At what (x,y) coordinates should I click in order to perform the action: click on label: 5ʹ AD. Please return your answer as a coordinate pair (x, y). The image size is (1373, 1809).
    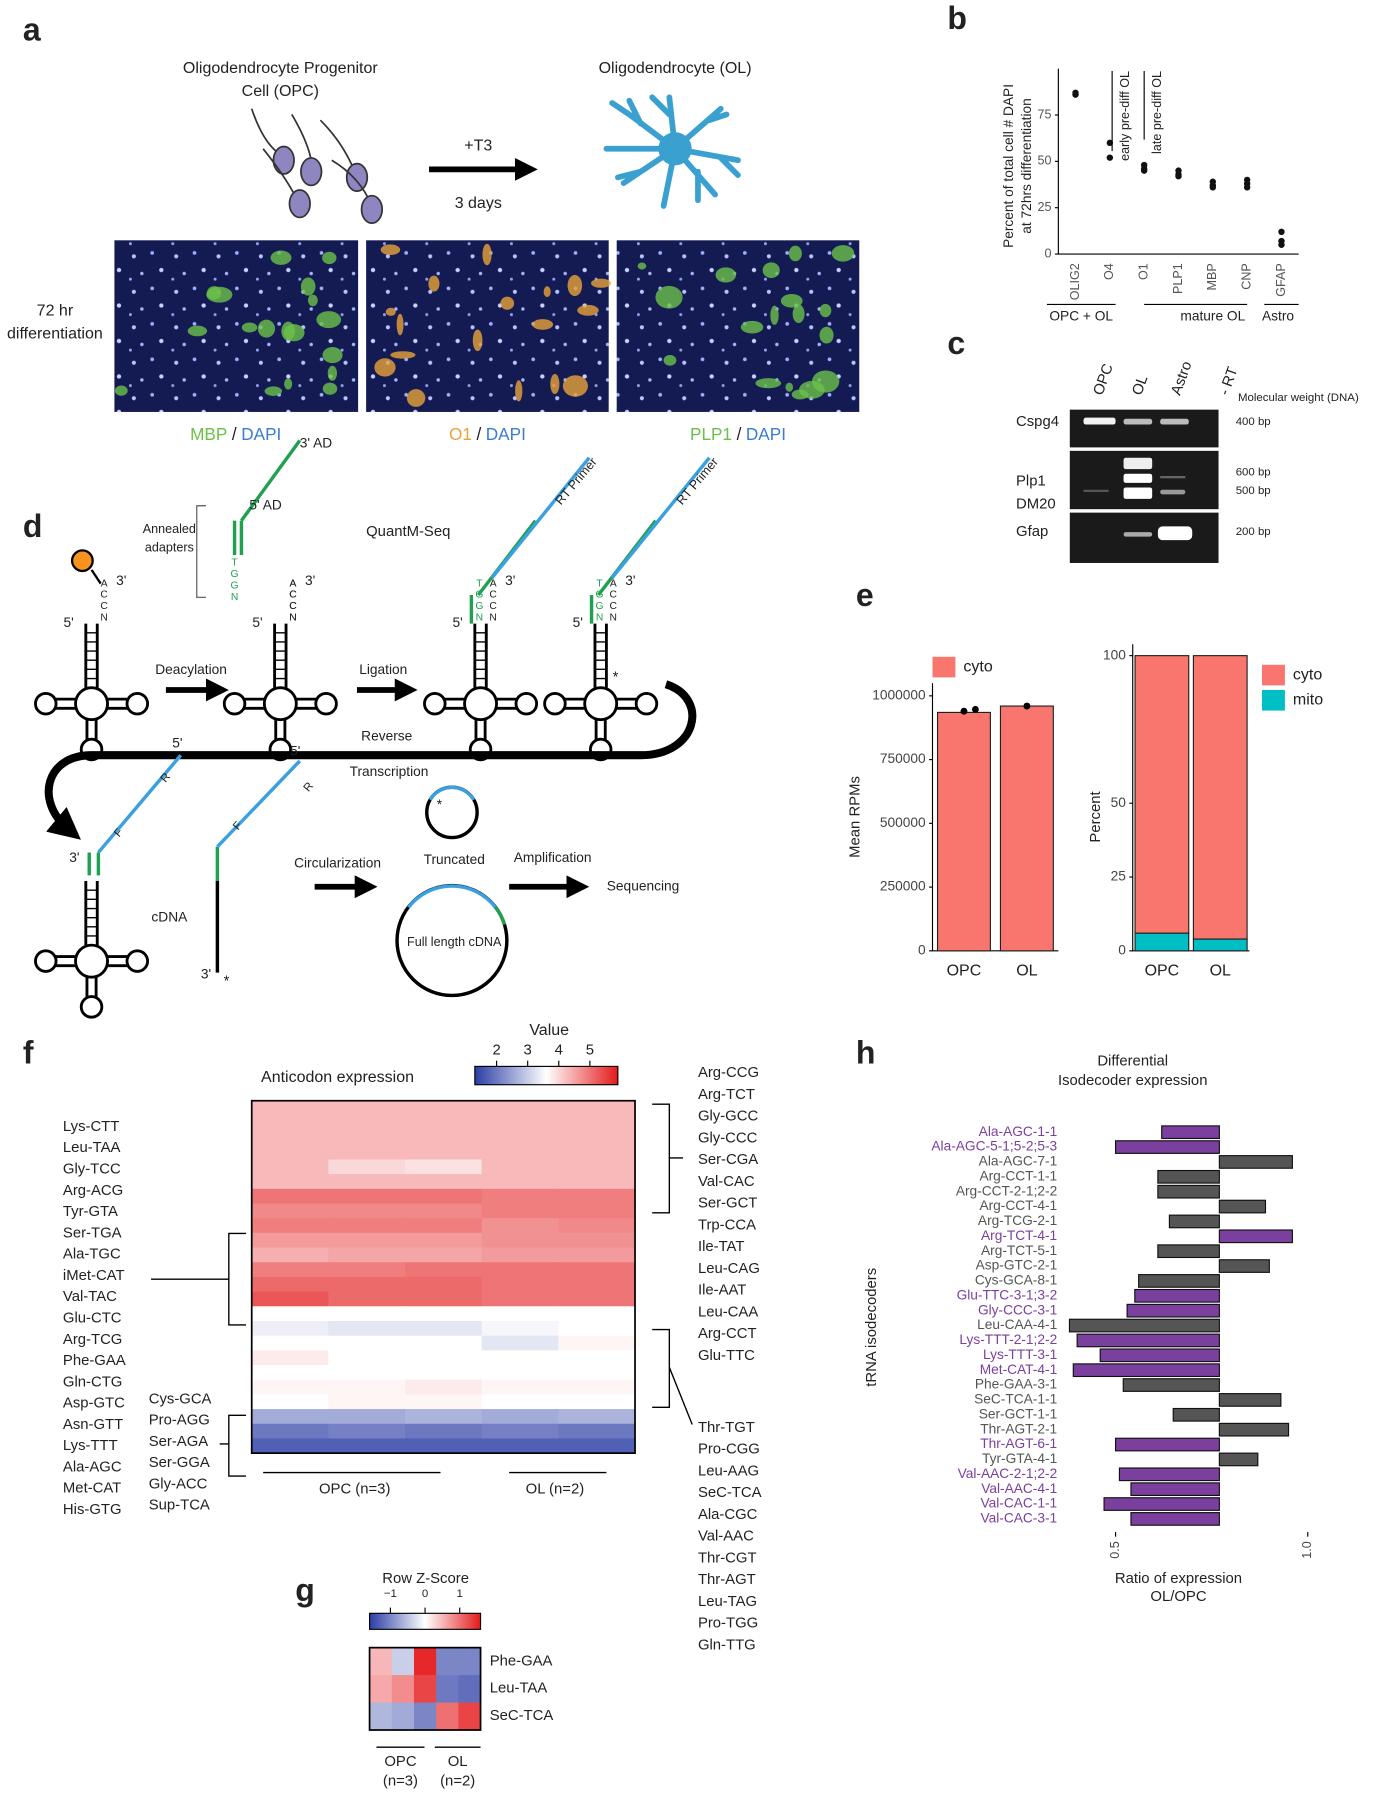
    Looking at the image, I should click on (265, 504).